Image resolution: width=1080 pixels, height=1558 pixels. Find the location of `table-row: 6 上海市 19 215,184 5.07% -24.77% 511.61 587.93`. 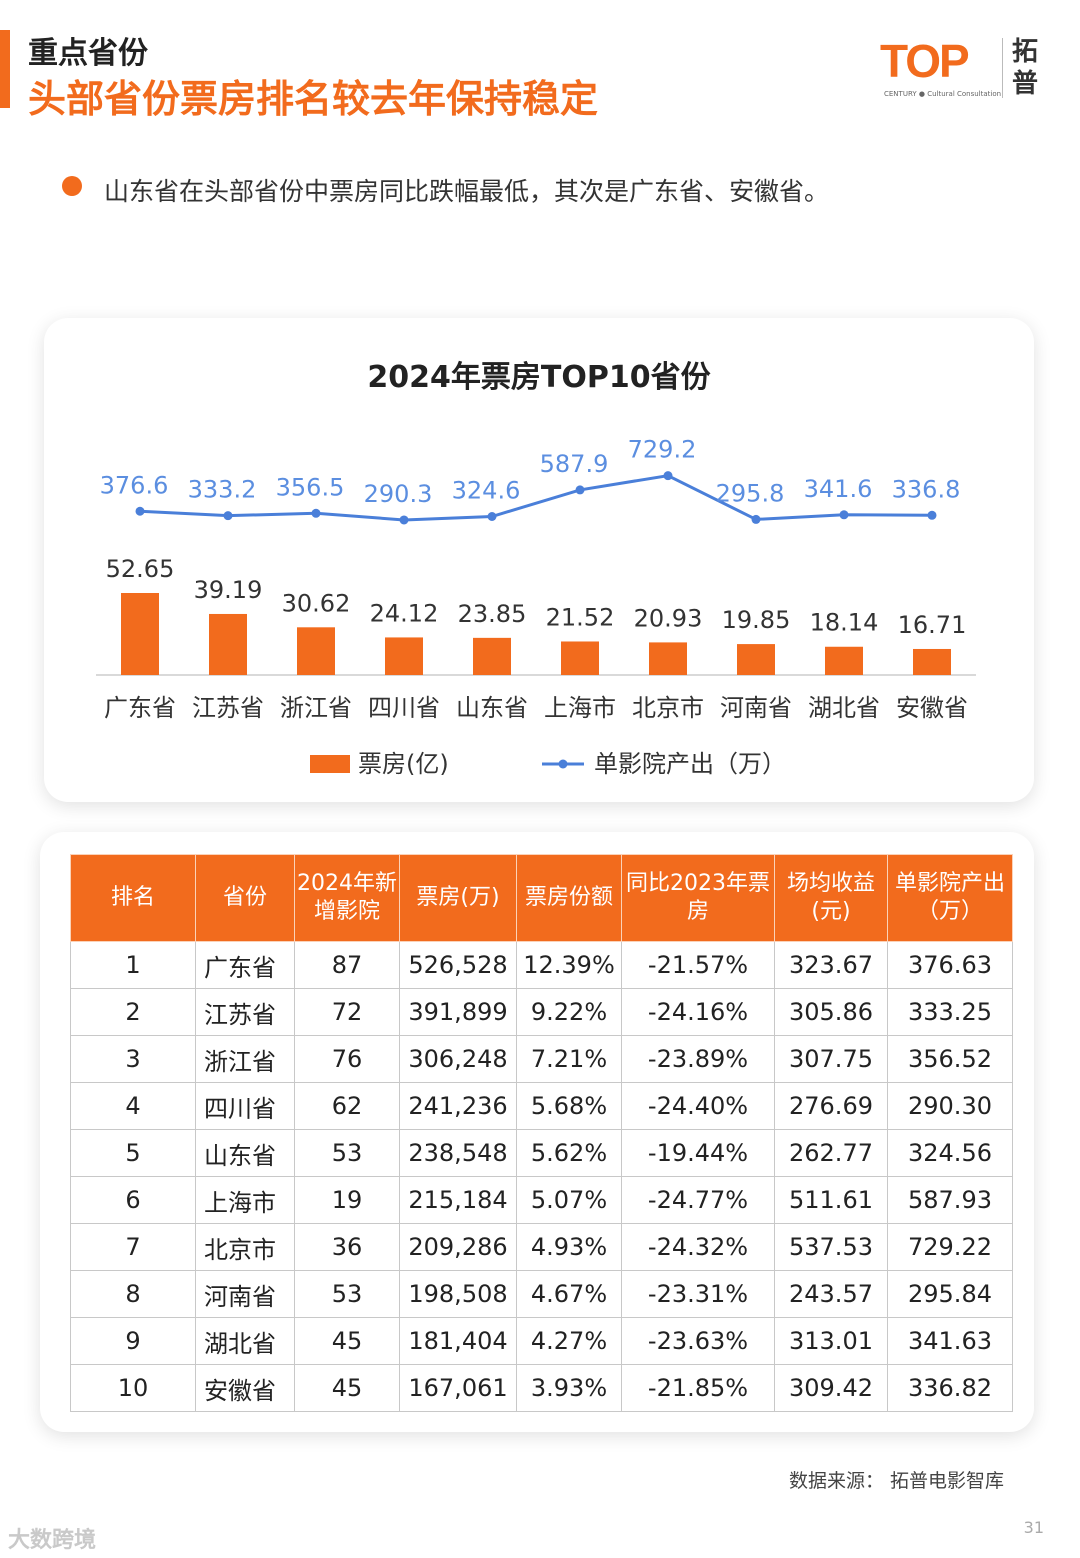

table-row: 6 上海市 19 215,184 5.07% -24.77% 511.61 587.93 is located at coordinates (541, 1200).